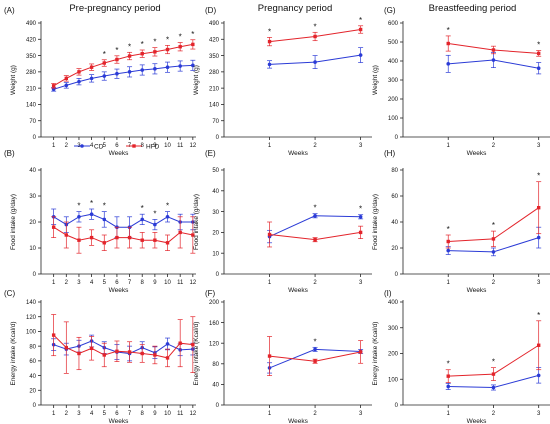 This screenshot has width=550, height=424. What do you see at coordinates (92, 283) in the screenshot?
I see `x-tick-label: 4` at bounding box center [92, 283].